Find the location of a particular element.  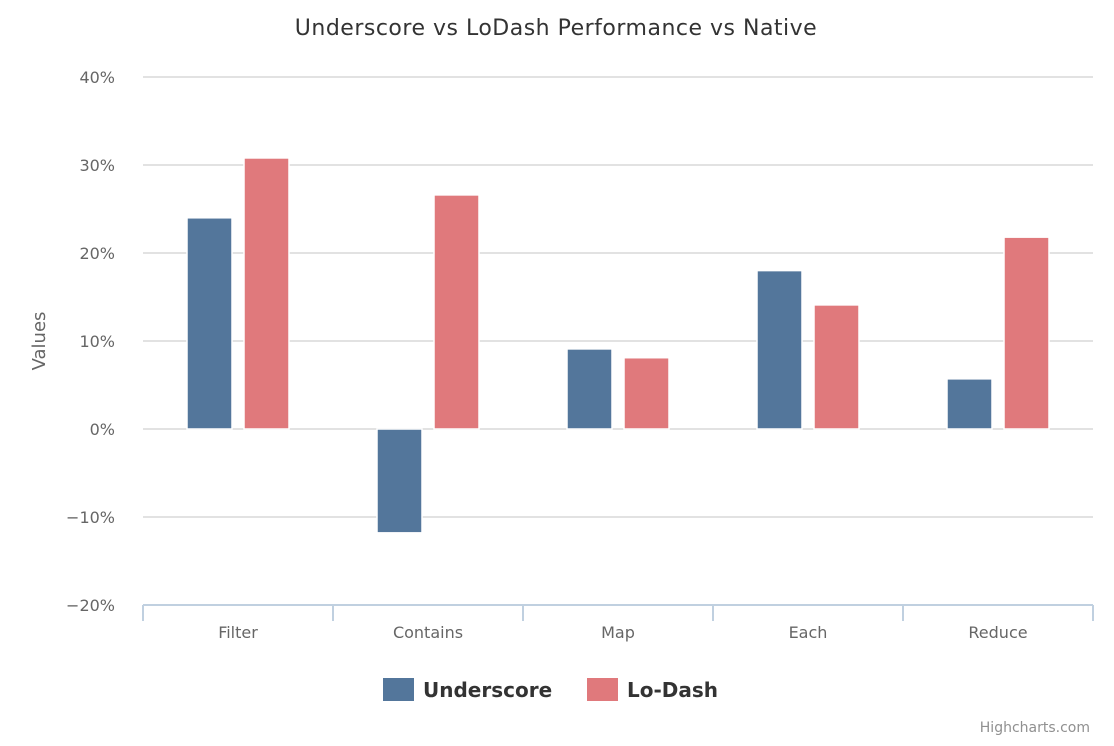

y-tick-label: 0% is located at coordinates (102, 429).